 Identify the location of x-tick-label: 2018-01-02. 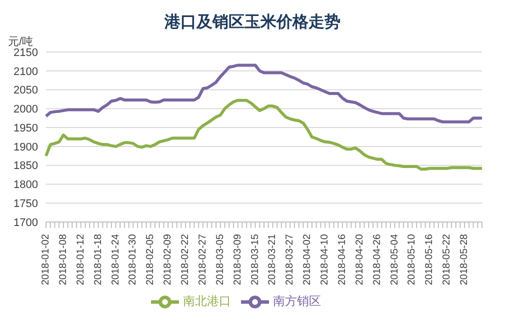
(46, 260).